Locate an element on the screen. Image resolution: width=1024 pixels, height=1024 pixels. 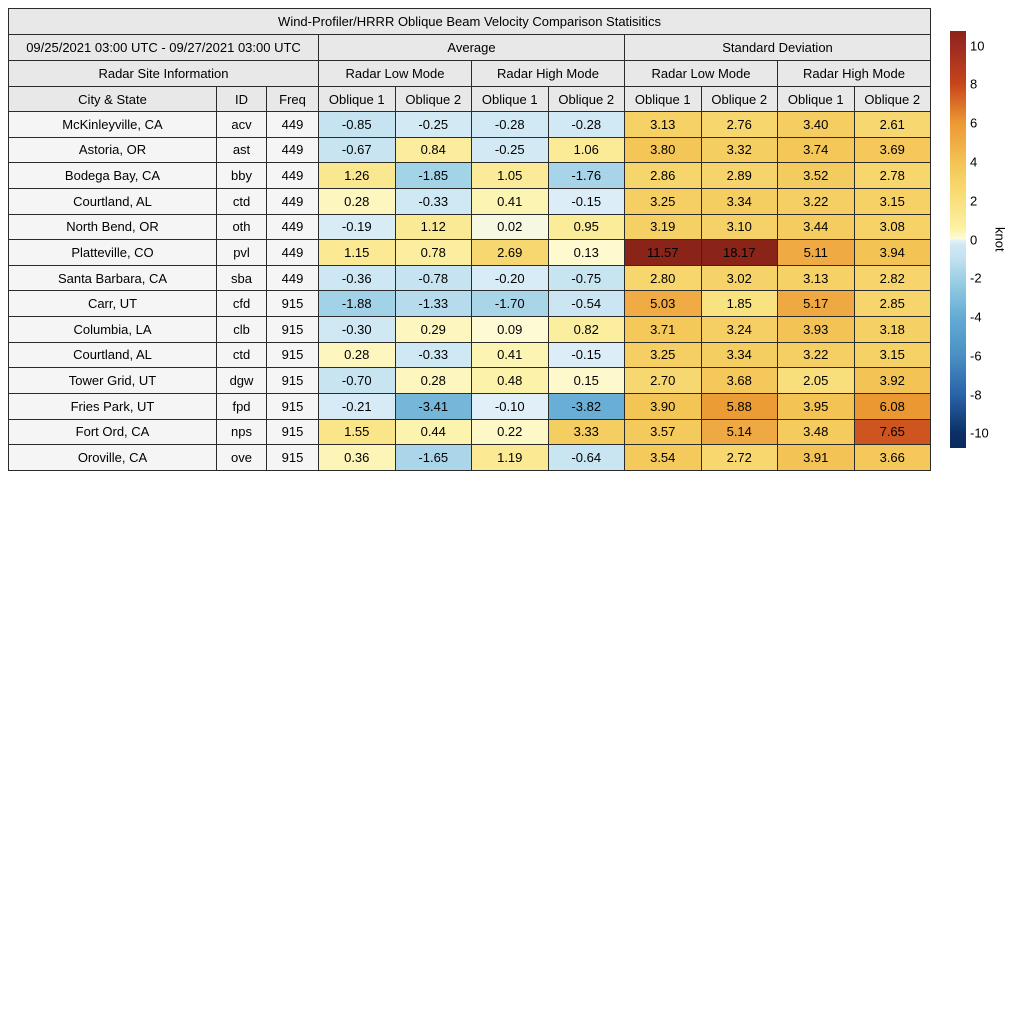
value-cell: 0.36 is located at coordinates (357, 457).